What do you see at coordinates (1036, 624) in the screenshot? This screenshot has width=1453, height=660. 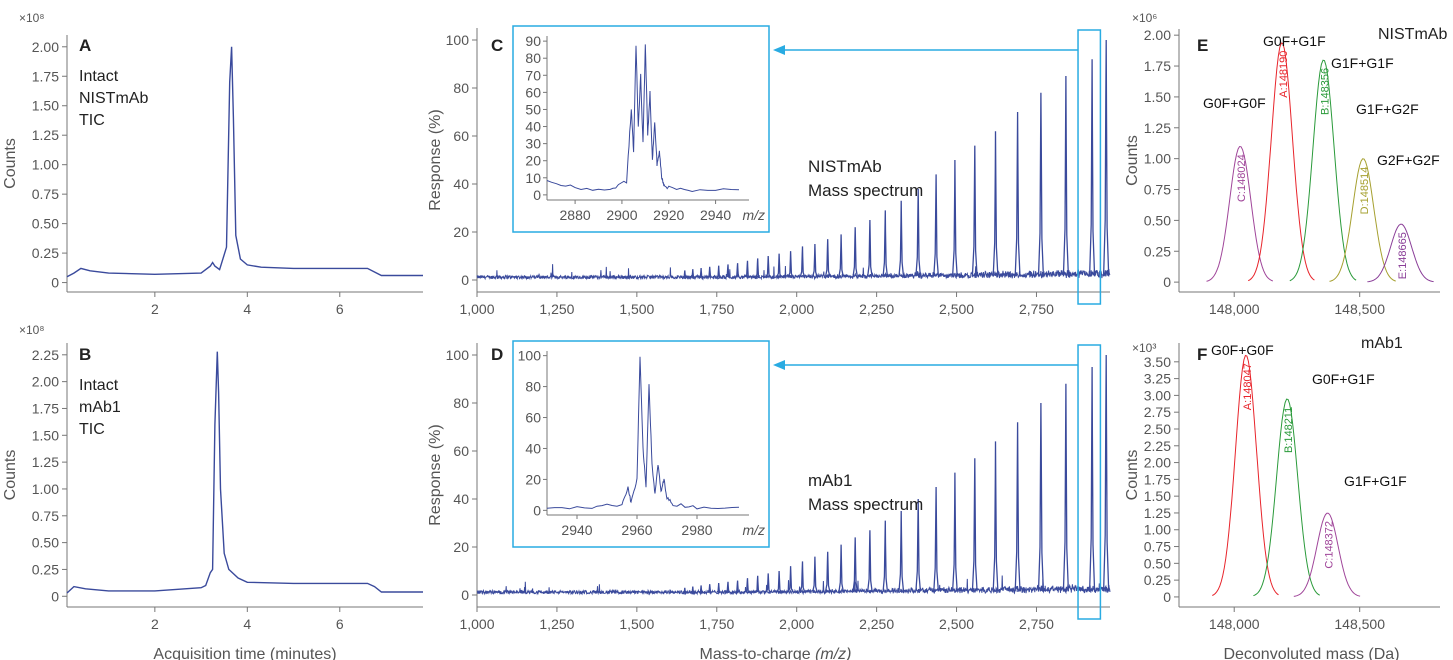 I see `x-tick-label: 2,750` at bounding box center [1036, 624].